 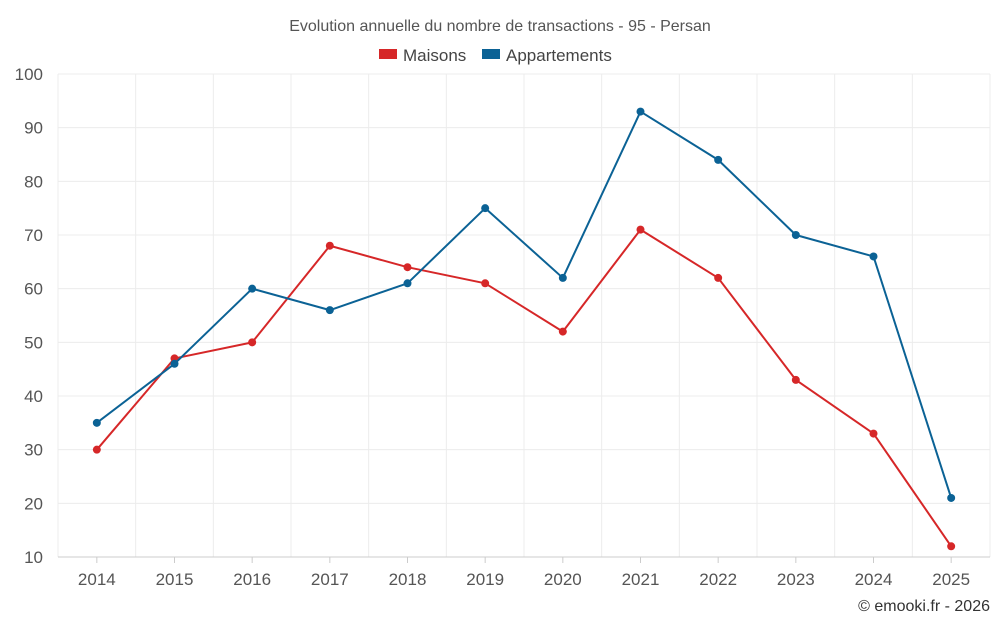 What do you see at coordinates (33, 289) in the screenshot?
I see `y-tick-label: 60` at bounding box center [33, 289].